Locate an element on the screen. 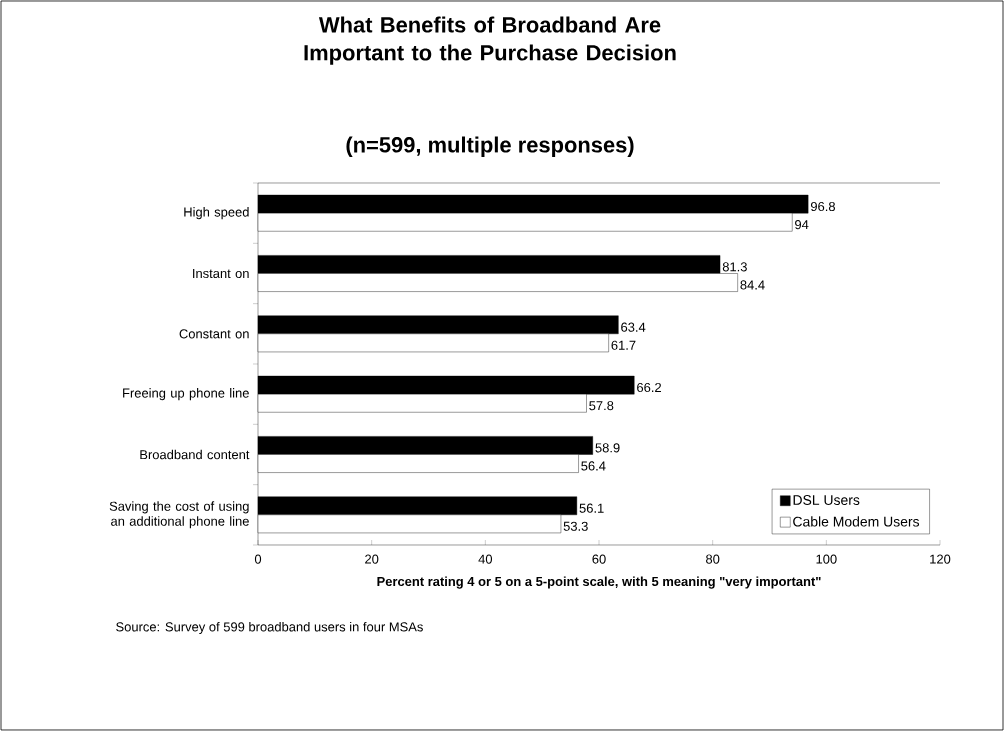  data-label: 56.1 is located at coordinates (591, 508).